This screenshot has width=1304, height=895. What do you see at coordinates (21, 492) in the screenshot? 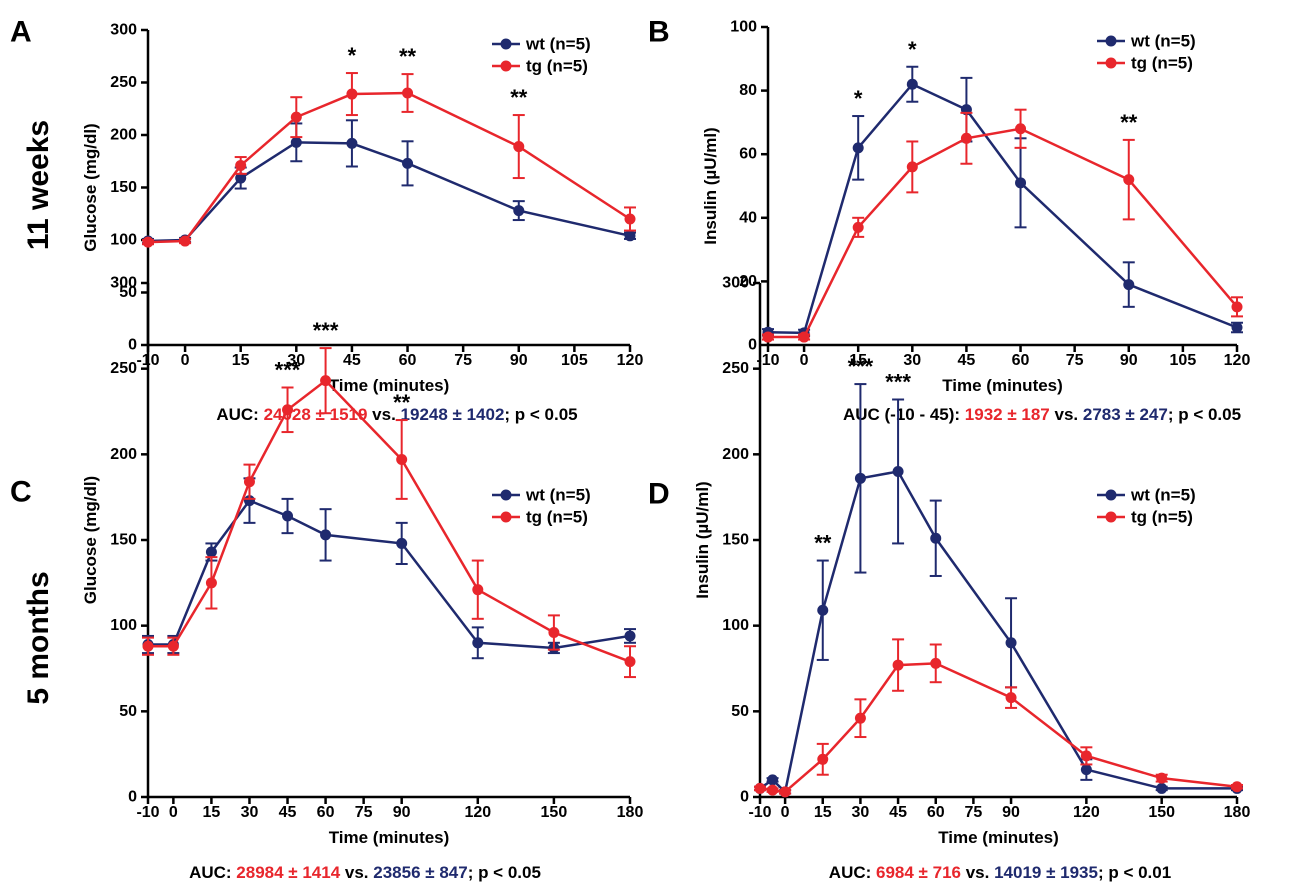
I see `panel-label: C` at bounding box center [21, 492].